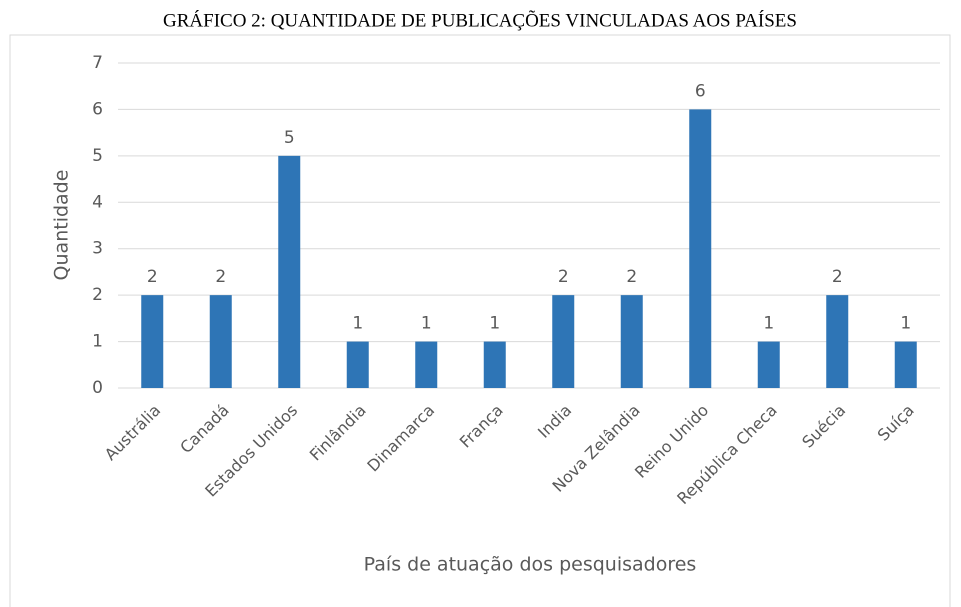  I want to click on x-tick-label: Canadá, so click(204, 429).